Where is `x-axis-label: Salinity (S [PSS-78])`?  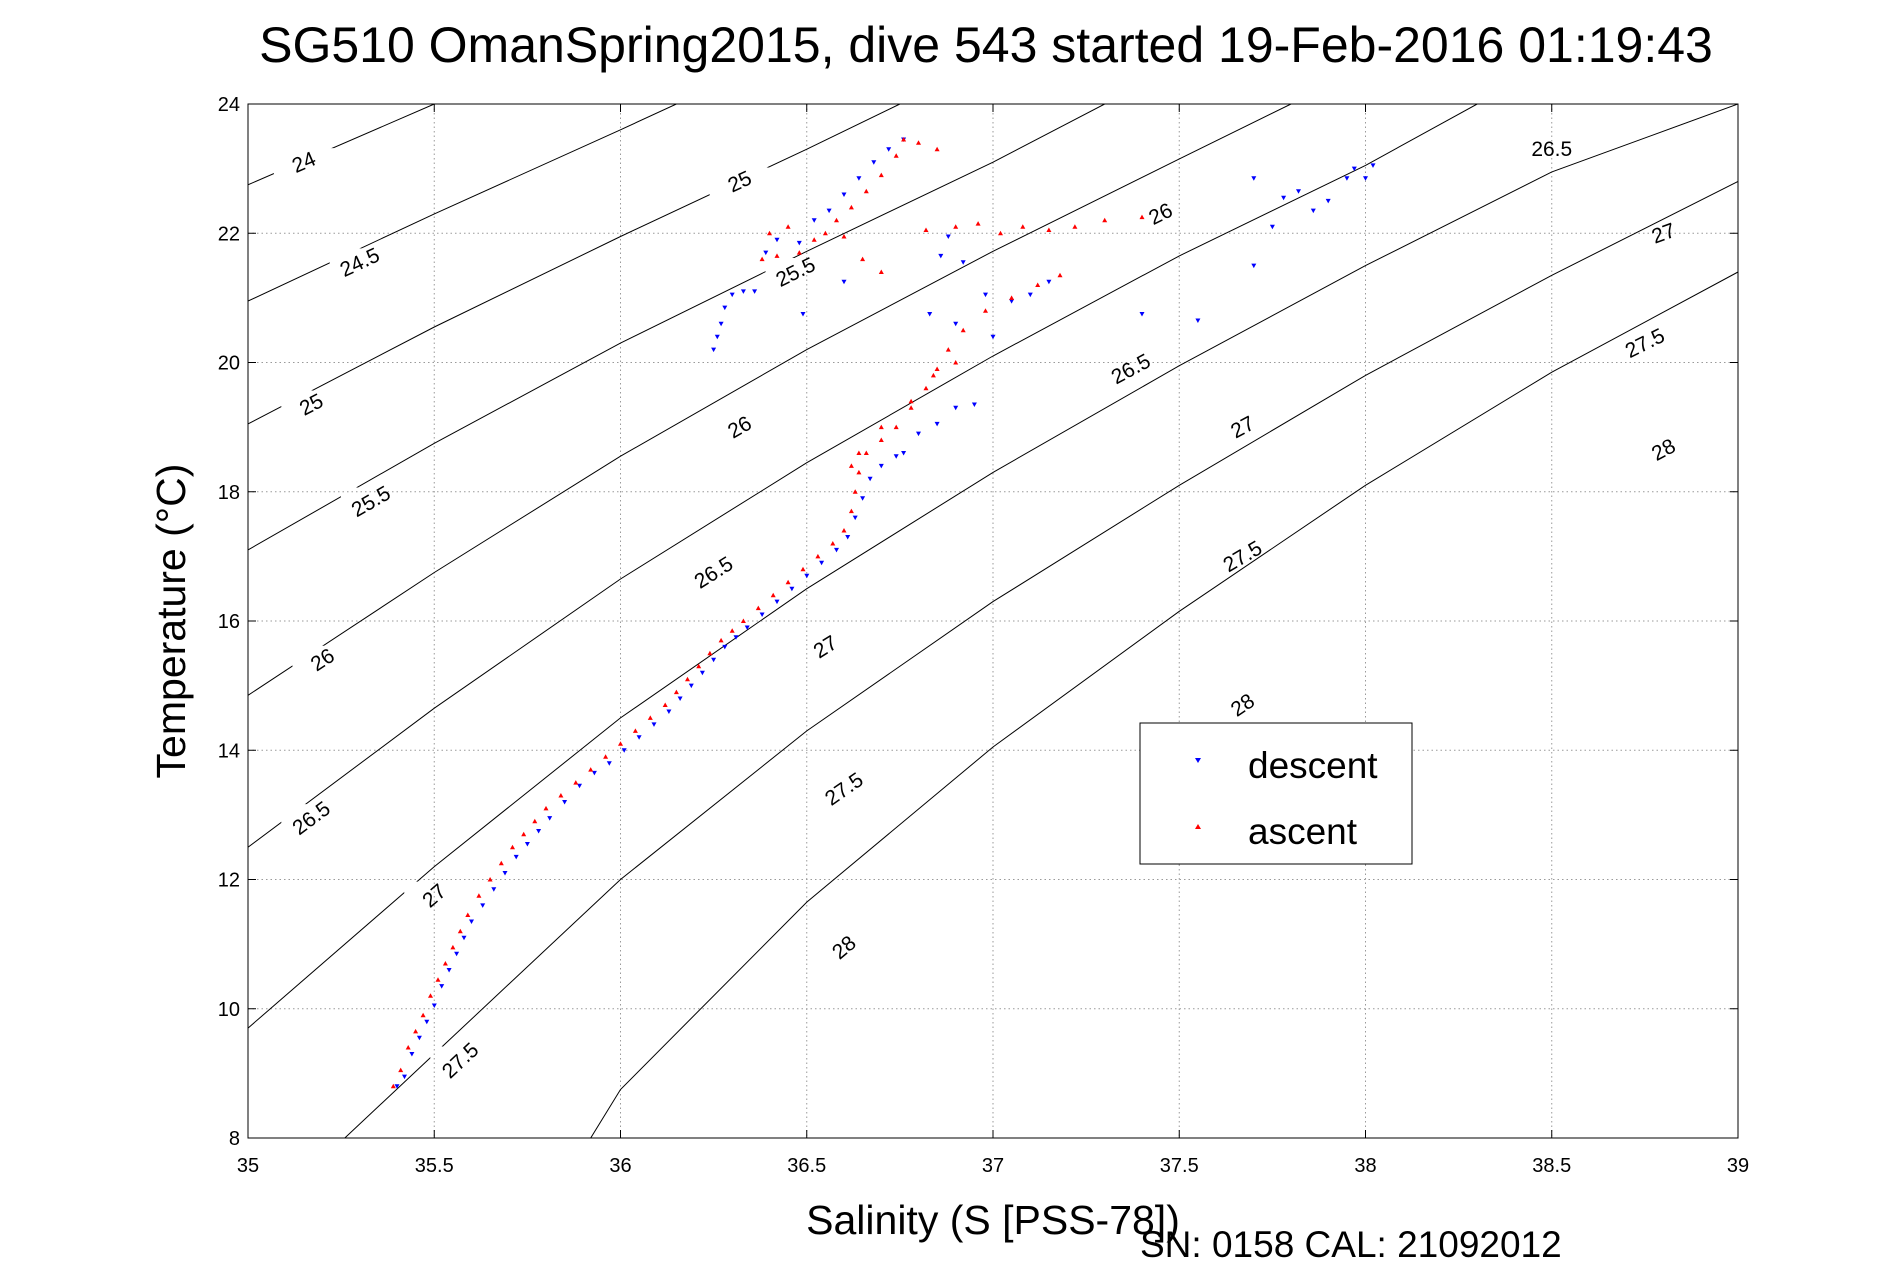
x-axis-label: Salinity (S [PSS-78]) is located at coordinates (993, 1220).